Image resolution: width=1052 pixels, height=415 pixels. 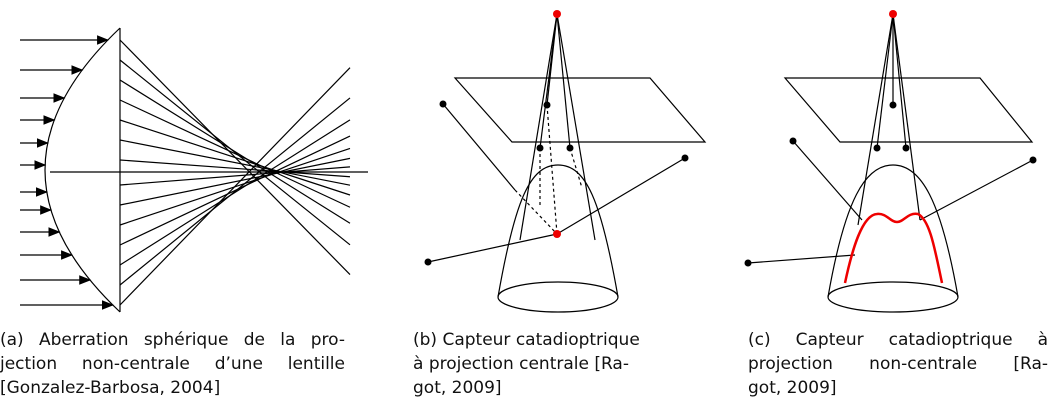 What do you see at coordinates (110, 388) in the screenshot?
I see `caption-line: [Gonzalez-Barbosa, 2004]` at bounding box center [110, 388].